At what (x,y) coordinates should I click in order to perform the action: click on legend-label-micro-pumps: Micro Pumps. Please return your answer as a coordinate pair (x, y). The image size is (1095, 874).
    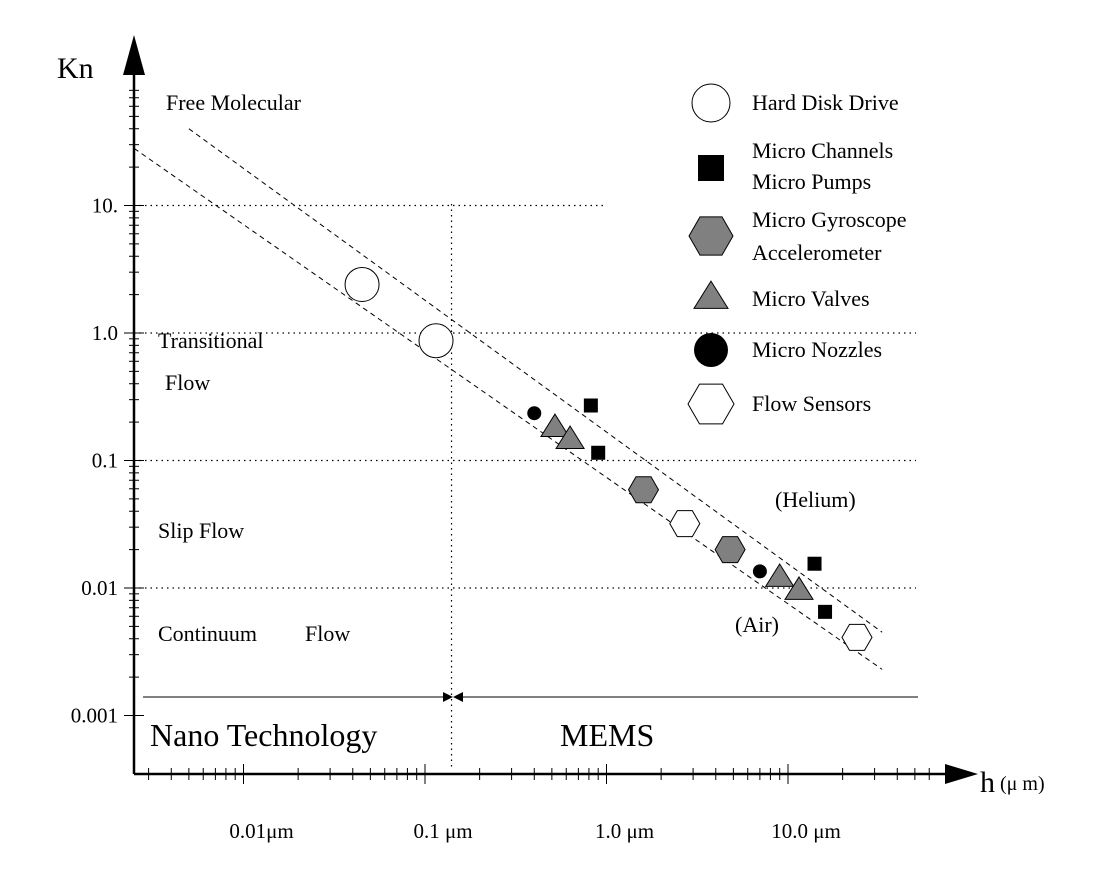
    Looking at the image, I should click on (811, 181).